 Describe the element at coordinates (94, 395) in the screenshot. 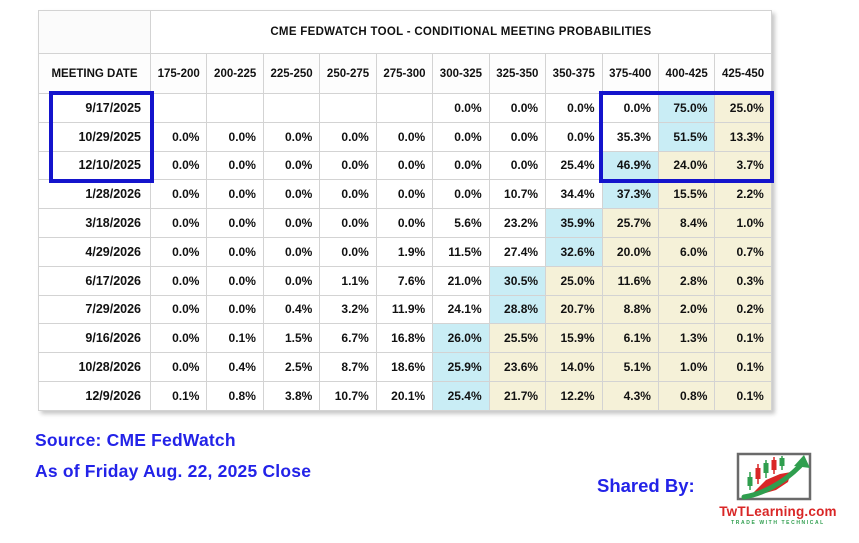

I see `meeting-date-cell: 12/9/2026` at that location.